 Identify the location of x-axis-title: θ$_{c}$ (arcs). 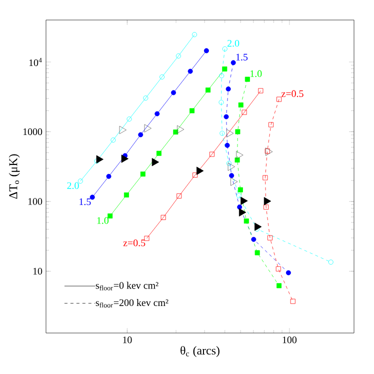
(200, 351).